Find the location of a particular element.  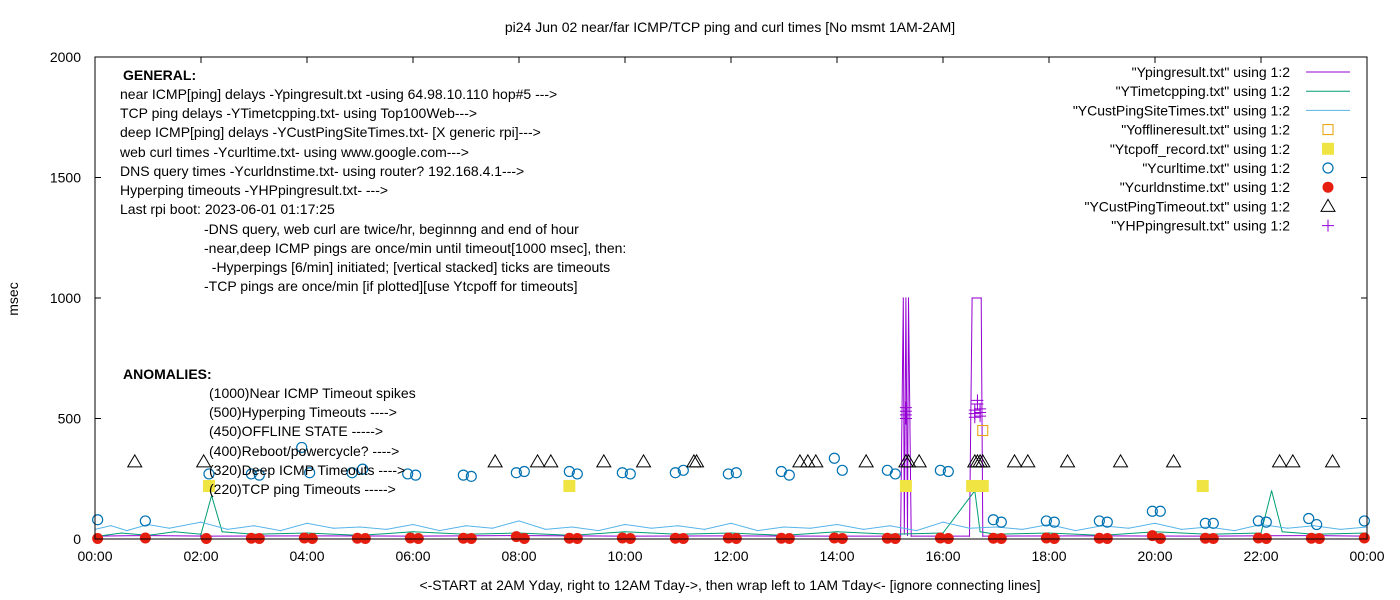

x-tick-label: 12:00 is located at coordinates (730, 556).